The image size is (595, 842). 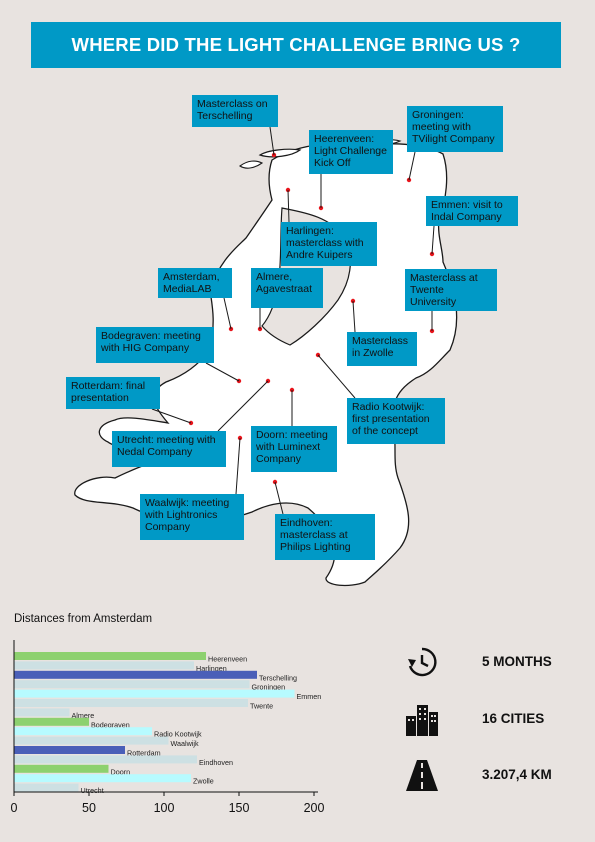 What do you see at coordinates (216, 762) in the screenshot?
I see `bar-label-eindhoven: Eindhoven` at bounding box center [216, 762].